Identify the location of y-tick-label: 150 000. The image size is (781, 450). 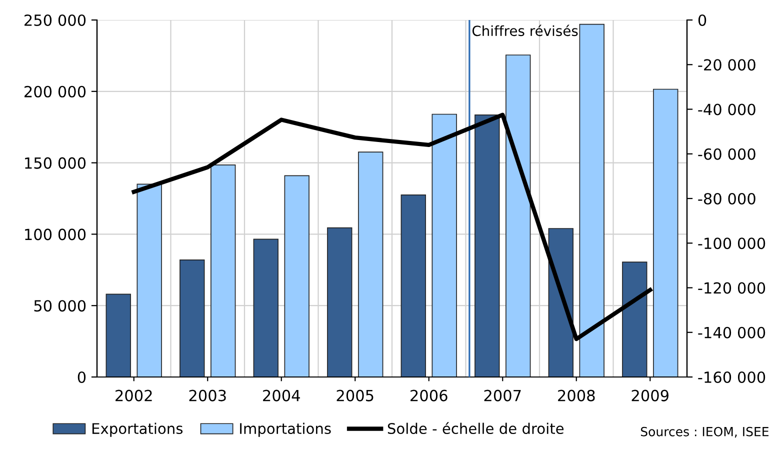
(55, 163).